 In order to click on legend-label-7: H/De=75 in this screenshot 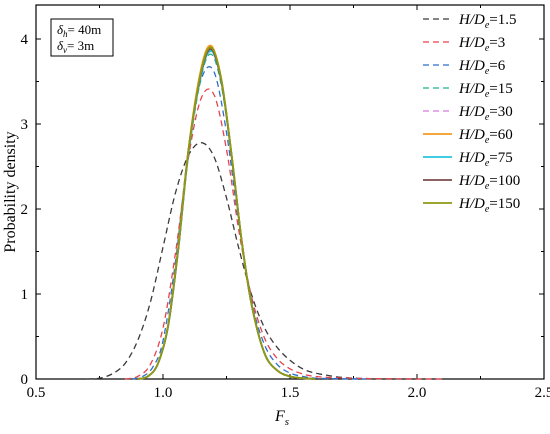, I will do `click(485, 159)`.